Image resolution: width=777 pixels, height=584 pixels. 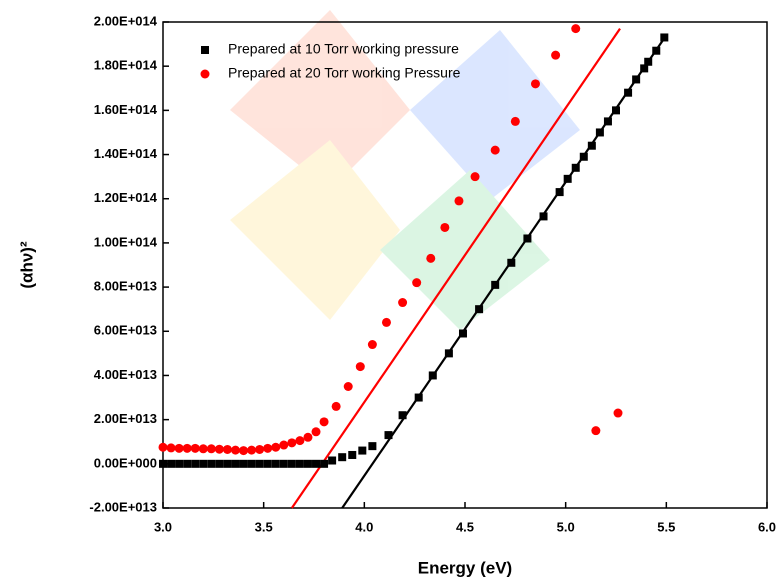 I want to click on legend-marker, so click(x=205, y=74).